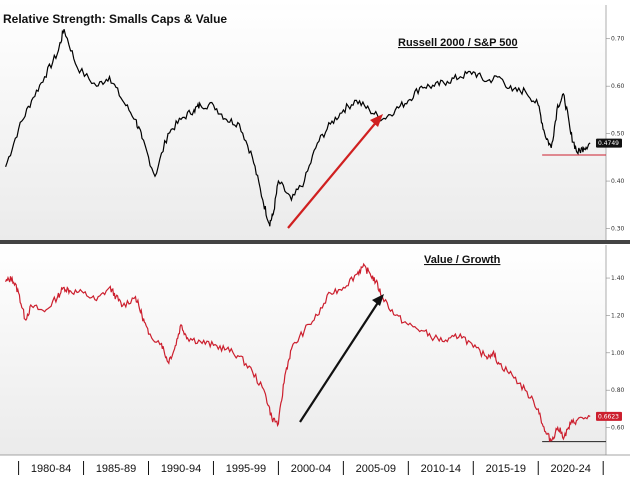 The height and width of the screenshot is (484, 630). Describe the element at coordinates (618, 39) in the screenshot. I see `top-y-tick-label: 0.70` at that location.